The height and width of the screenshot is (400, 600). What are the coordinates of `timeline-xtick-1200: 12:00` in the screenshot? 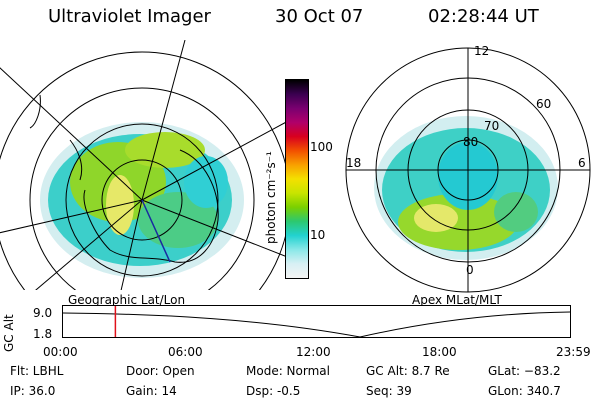 It's located at (313, 352).